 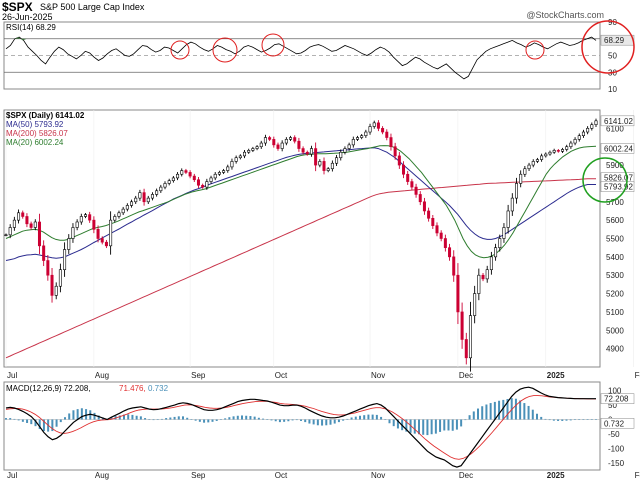 I want to click on price-tick: 5500, so click(x=615, y=239).